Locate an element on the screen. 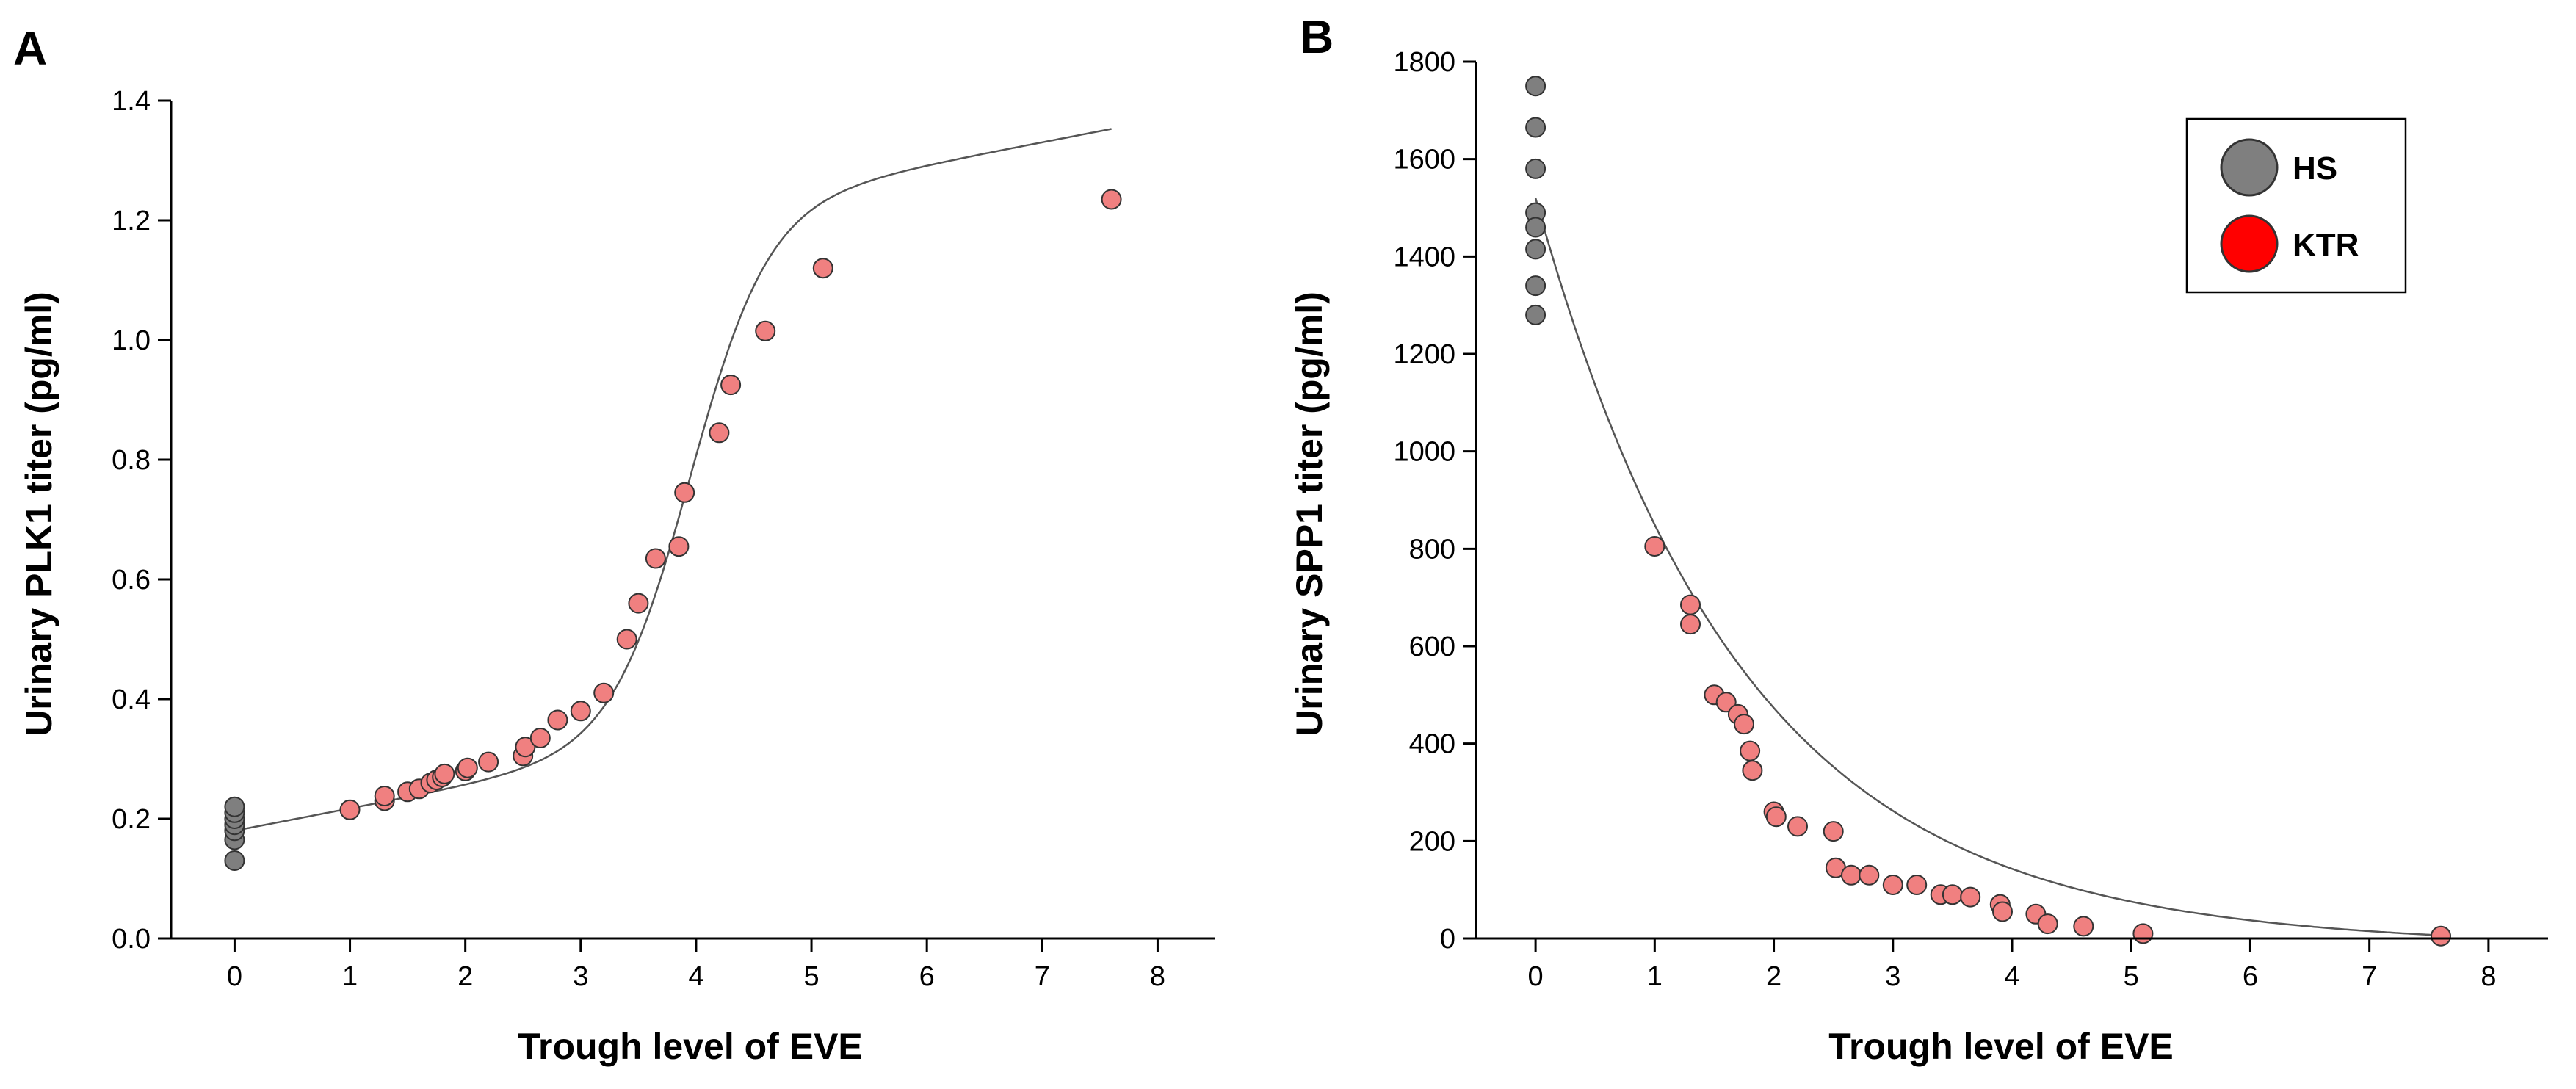  panel-a-label: A is located at coordinates (30, 48).